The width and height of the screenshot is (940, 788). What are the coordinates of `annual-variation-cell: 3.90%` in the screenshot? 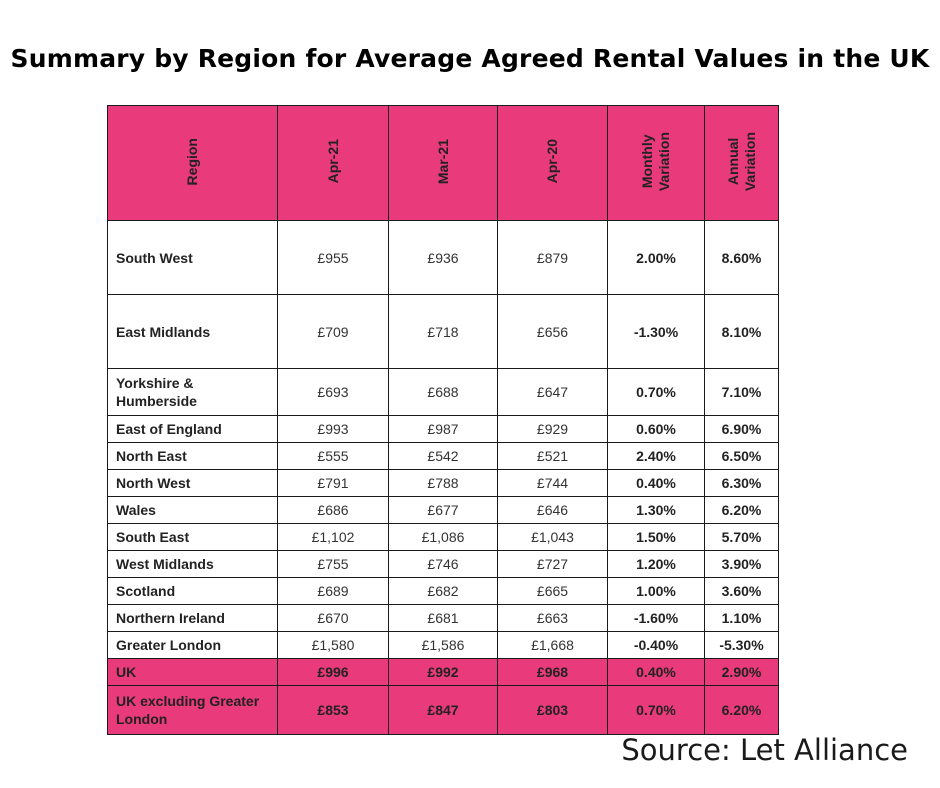 It's located at (741, 564).